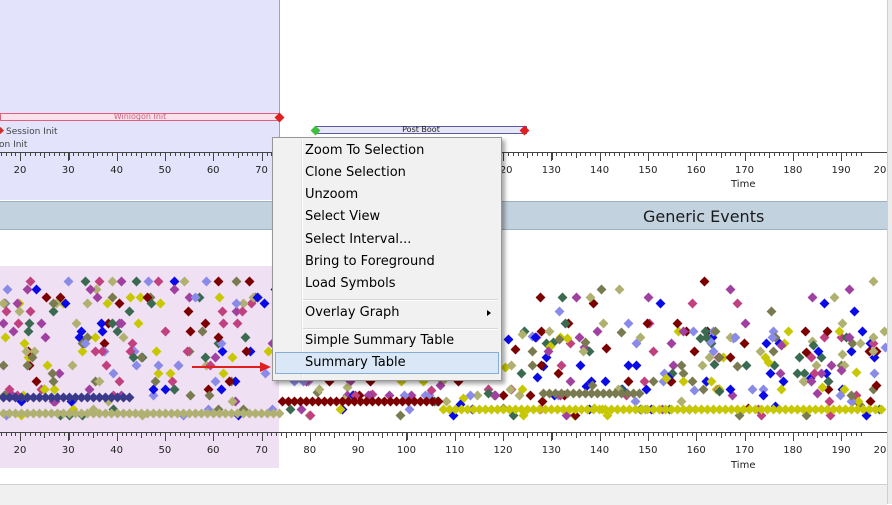 The height and width of the screenshot is (505, 892). Describe the element at coordinates (380, 340) in the screenshot. I see `menu-item-simple-summary-table: Simple Summary Table` at that location.